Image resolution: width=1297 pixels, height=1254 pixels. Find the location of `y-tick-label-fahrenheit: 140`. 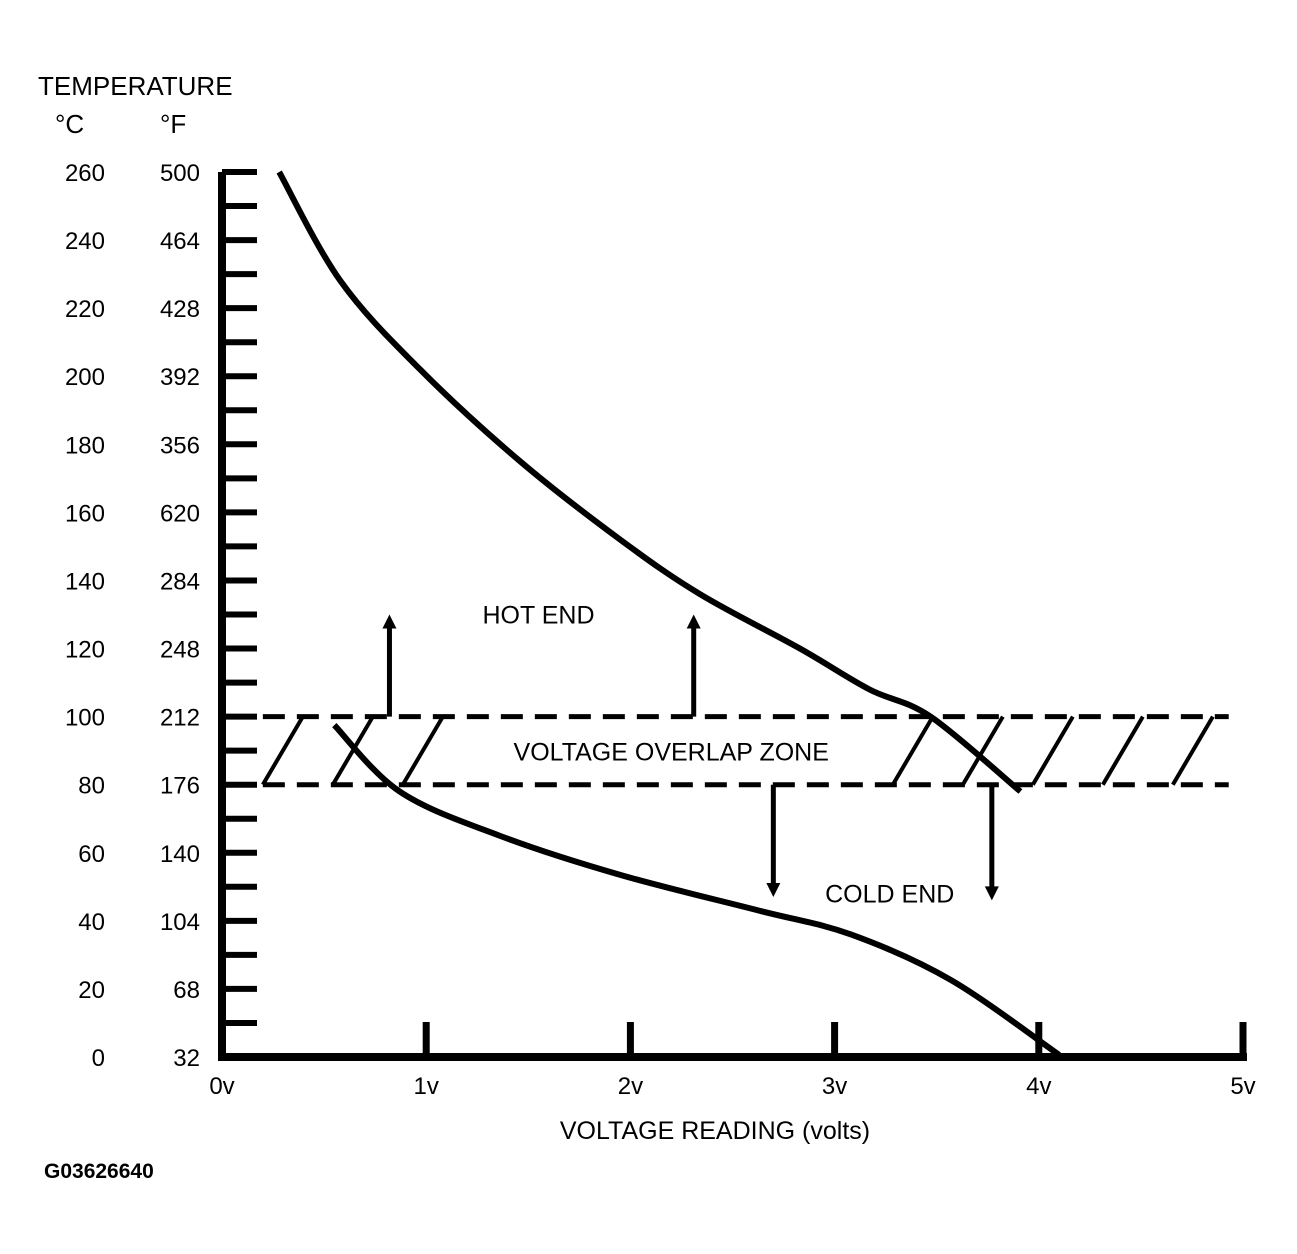

y-tick-label-fahrenheit: 140 is located at coordinates (180, 854).